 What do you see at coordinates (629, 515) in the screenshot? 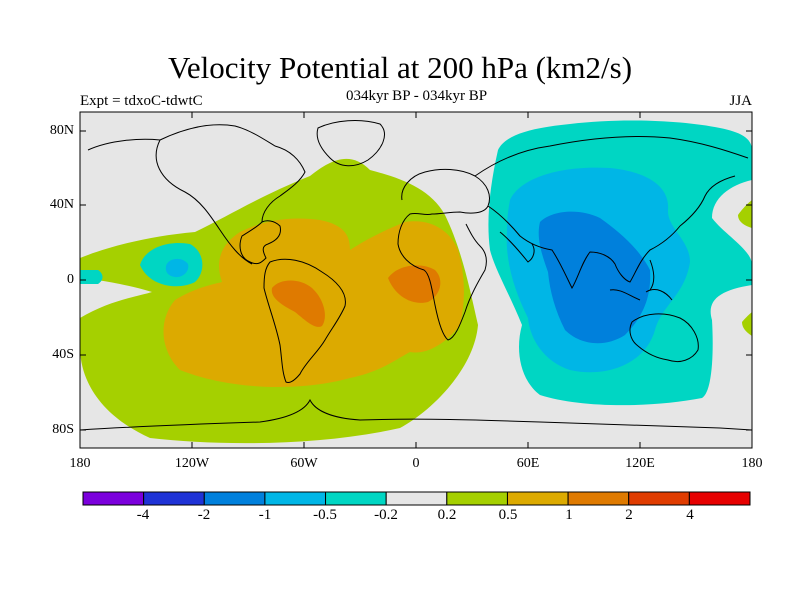
I see `colorbar-label: 2` at bounding box center [629, 515].